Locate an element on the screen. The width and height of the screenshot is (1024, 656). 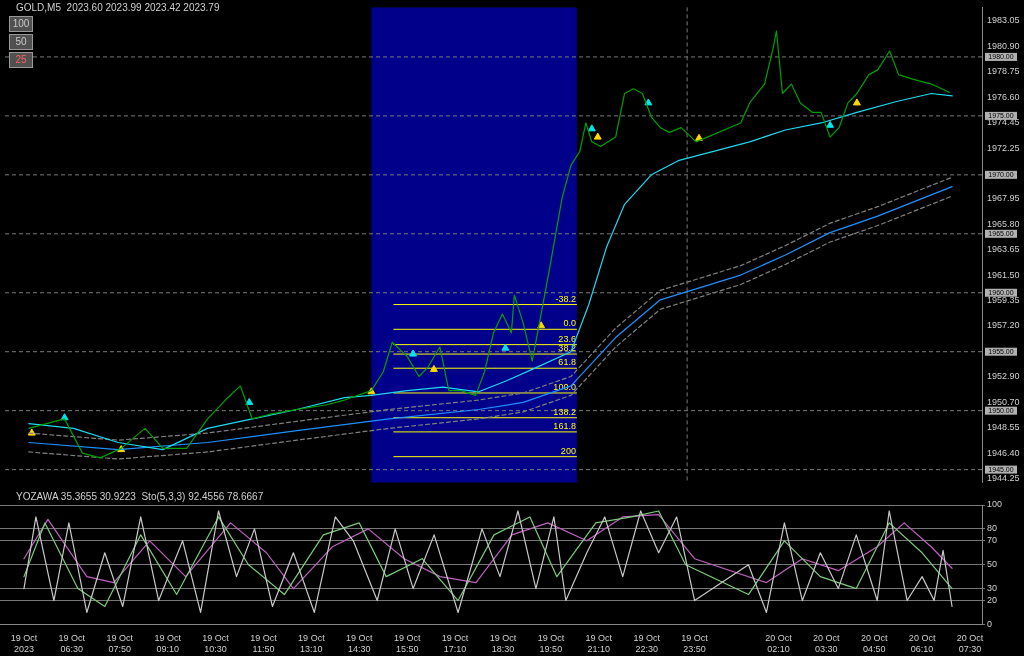
y-tick-label: 1950.70 is located at coordinates (1003, 401).